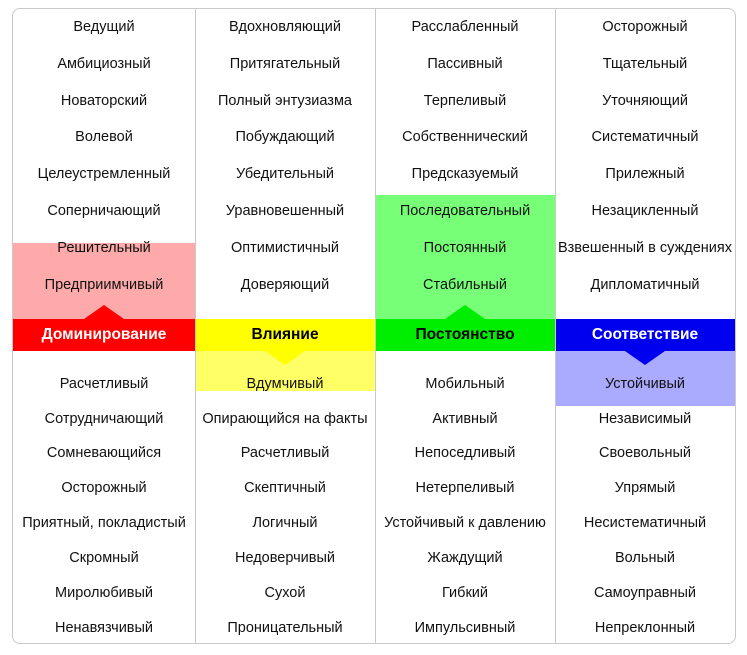  Describe the element at coordinates (285, 419) in the screenshot. I see `influence-bottom-trait: Опирающийся на факты` at that location.